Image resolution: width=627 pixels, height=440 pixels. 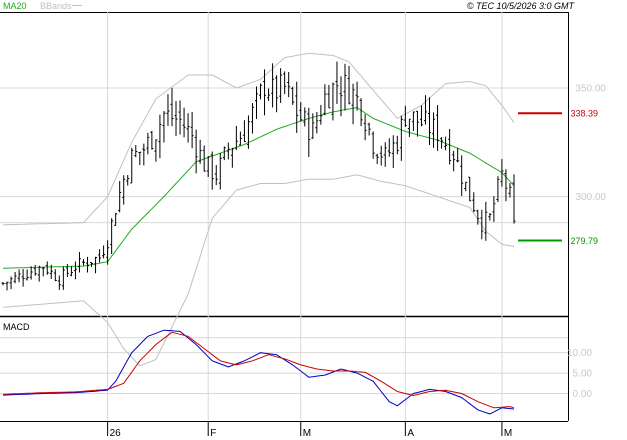 I want to click on macd-title: MACD, so click(x=16, y=327).